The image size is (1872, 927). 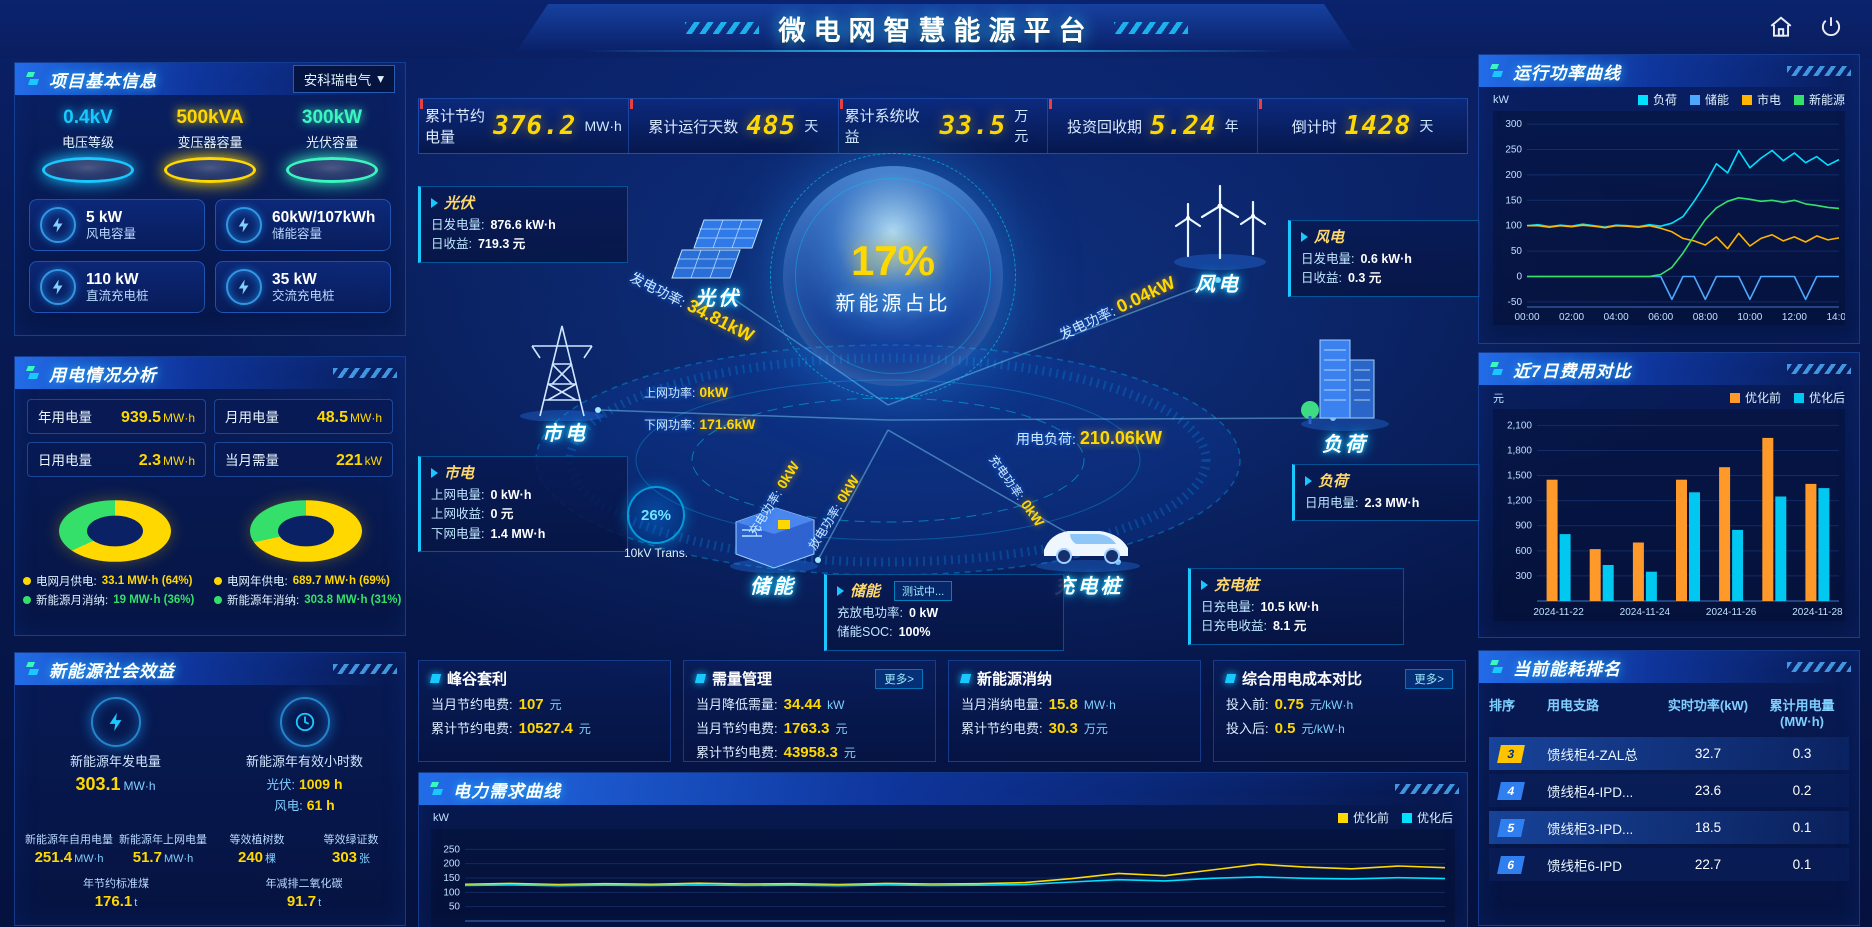 I want to click on kpi-value: 33.5, so click(x=973, y=126).